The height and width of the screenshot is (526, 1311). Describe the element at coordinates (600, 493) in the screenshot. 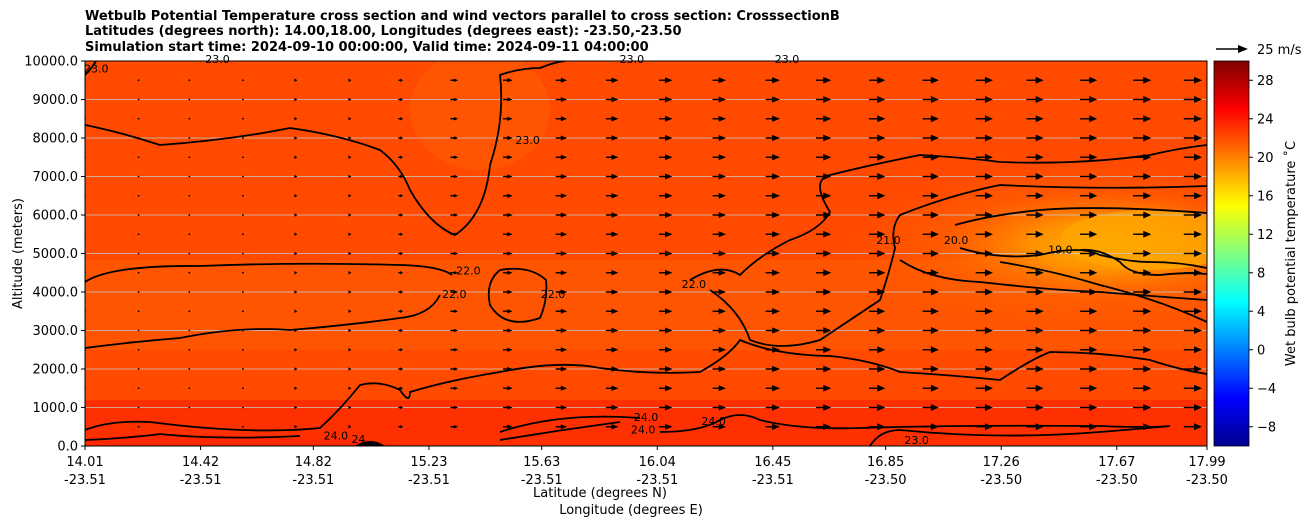

I see `x-axis-title-latitude: Latitude (degrees N)` at that location.